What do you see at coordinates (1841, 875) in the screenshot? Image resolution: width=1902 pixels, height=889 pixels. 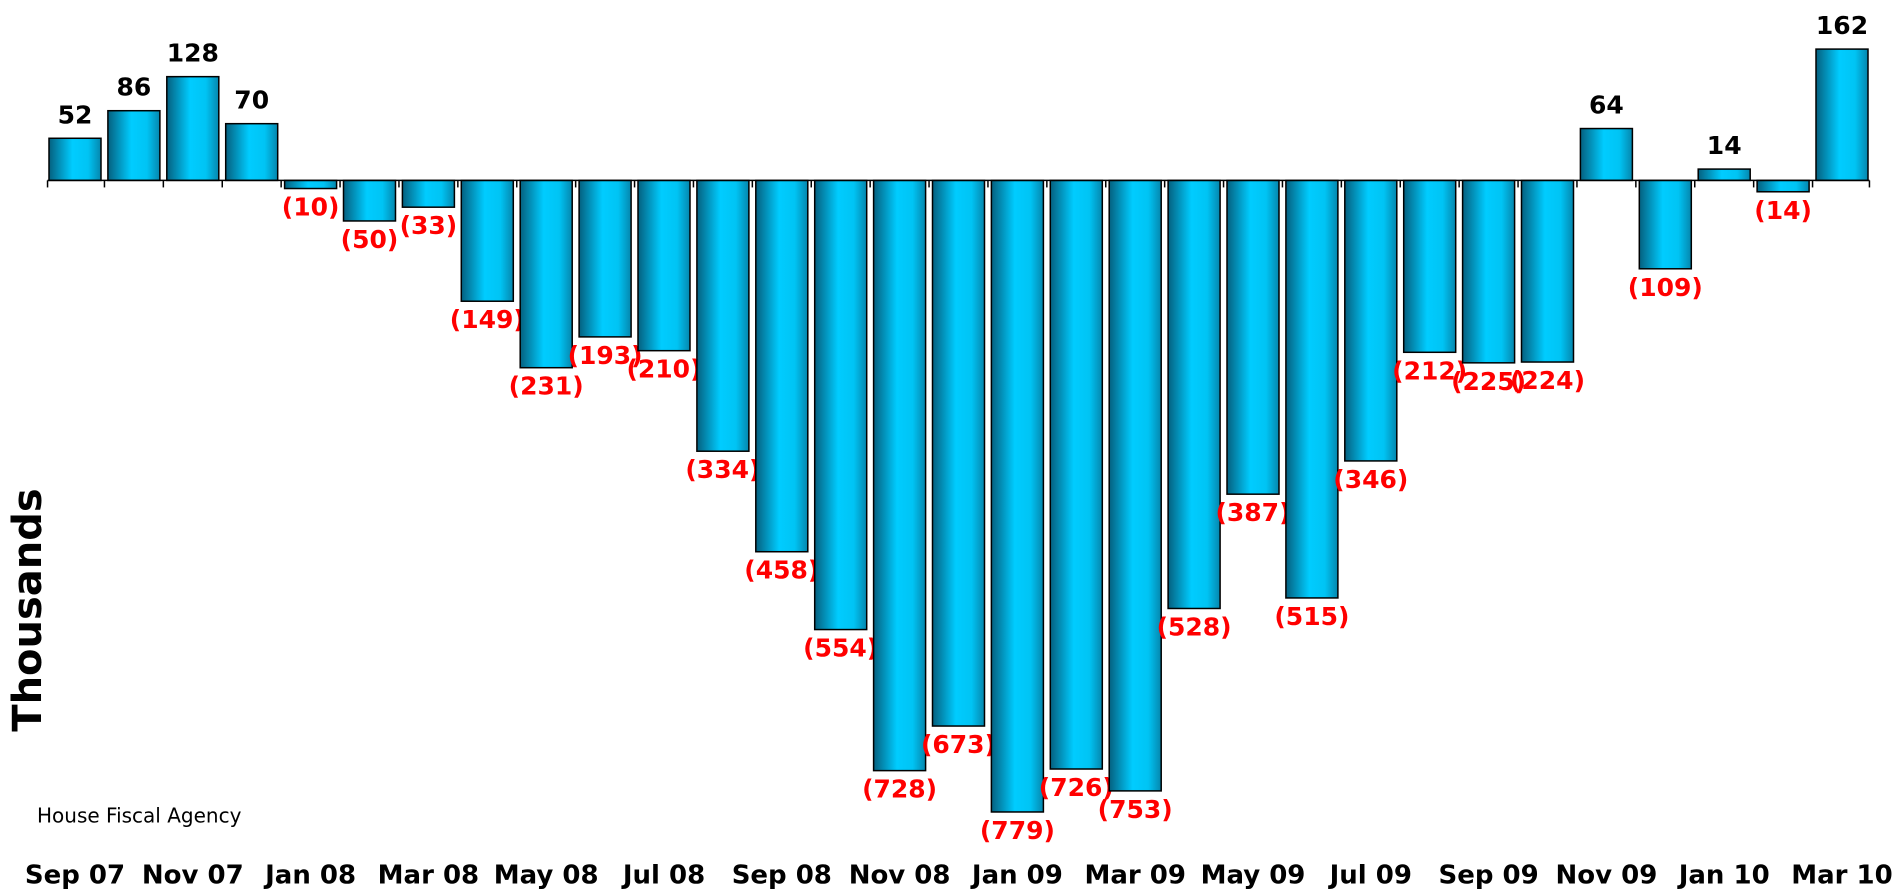 I see `x-tick-label: Mar 10` at bounding box center [1841, 875].